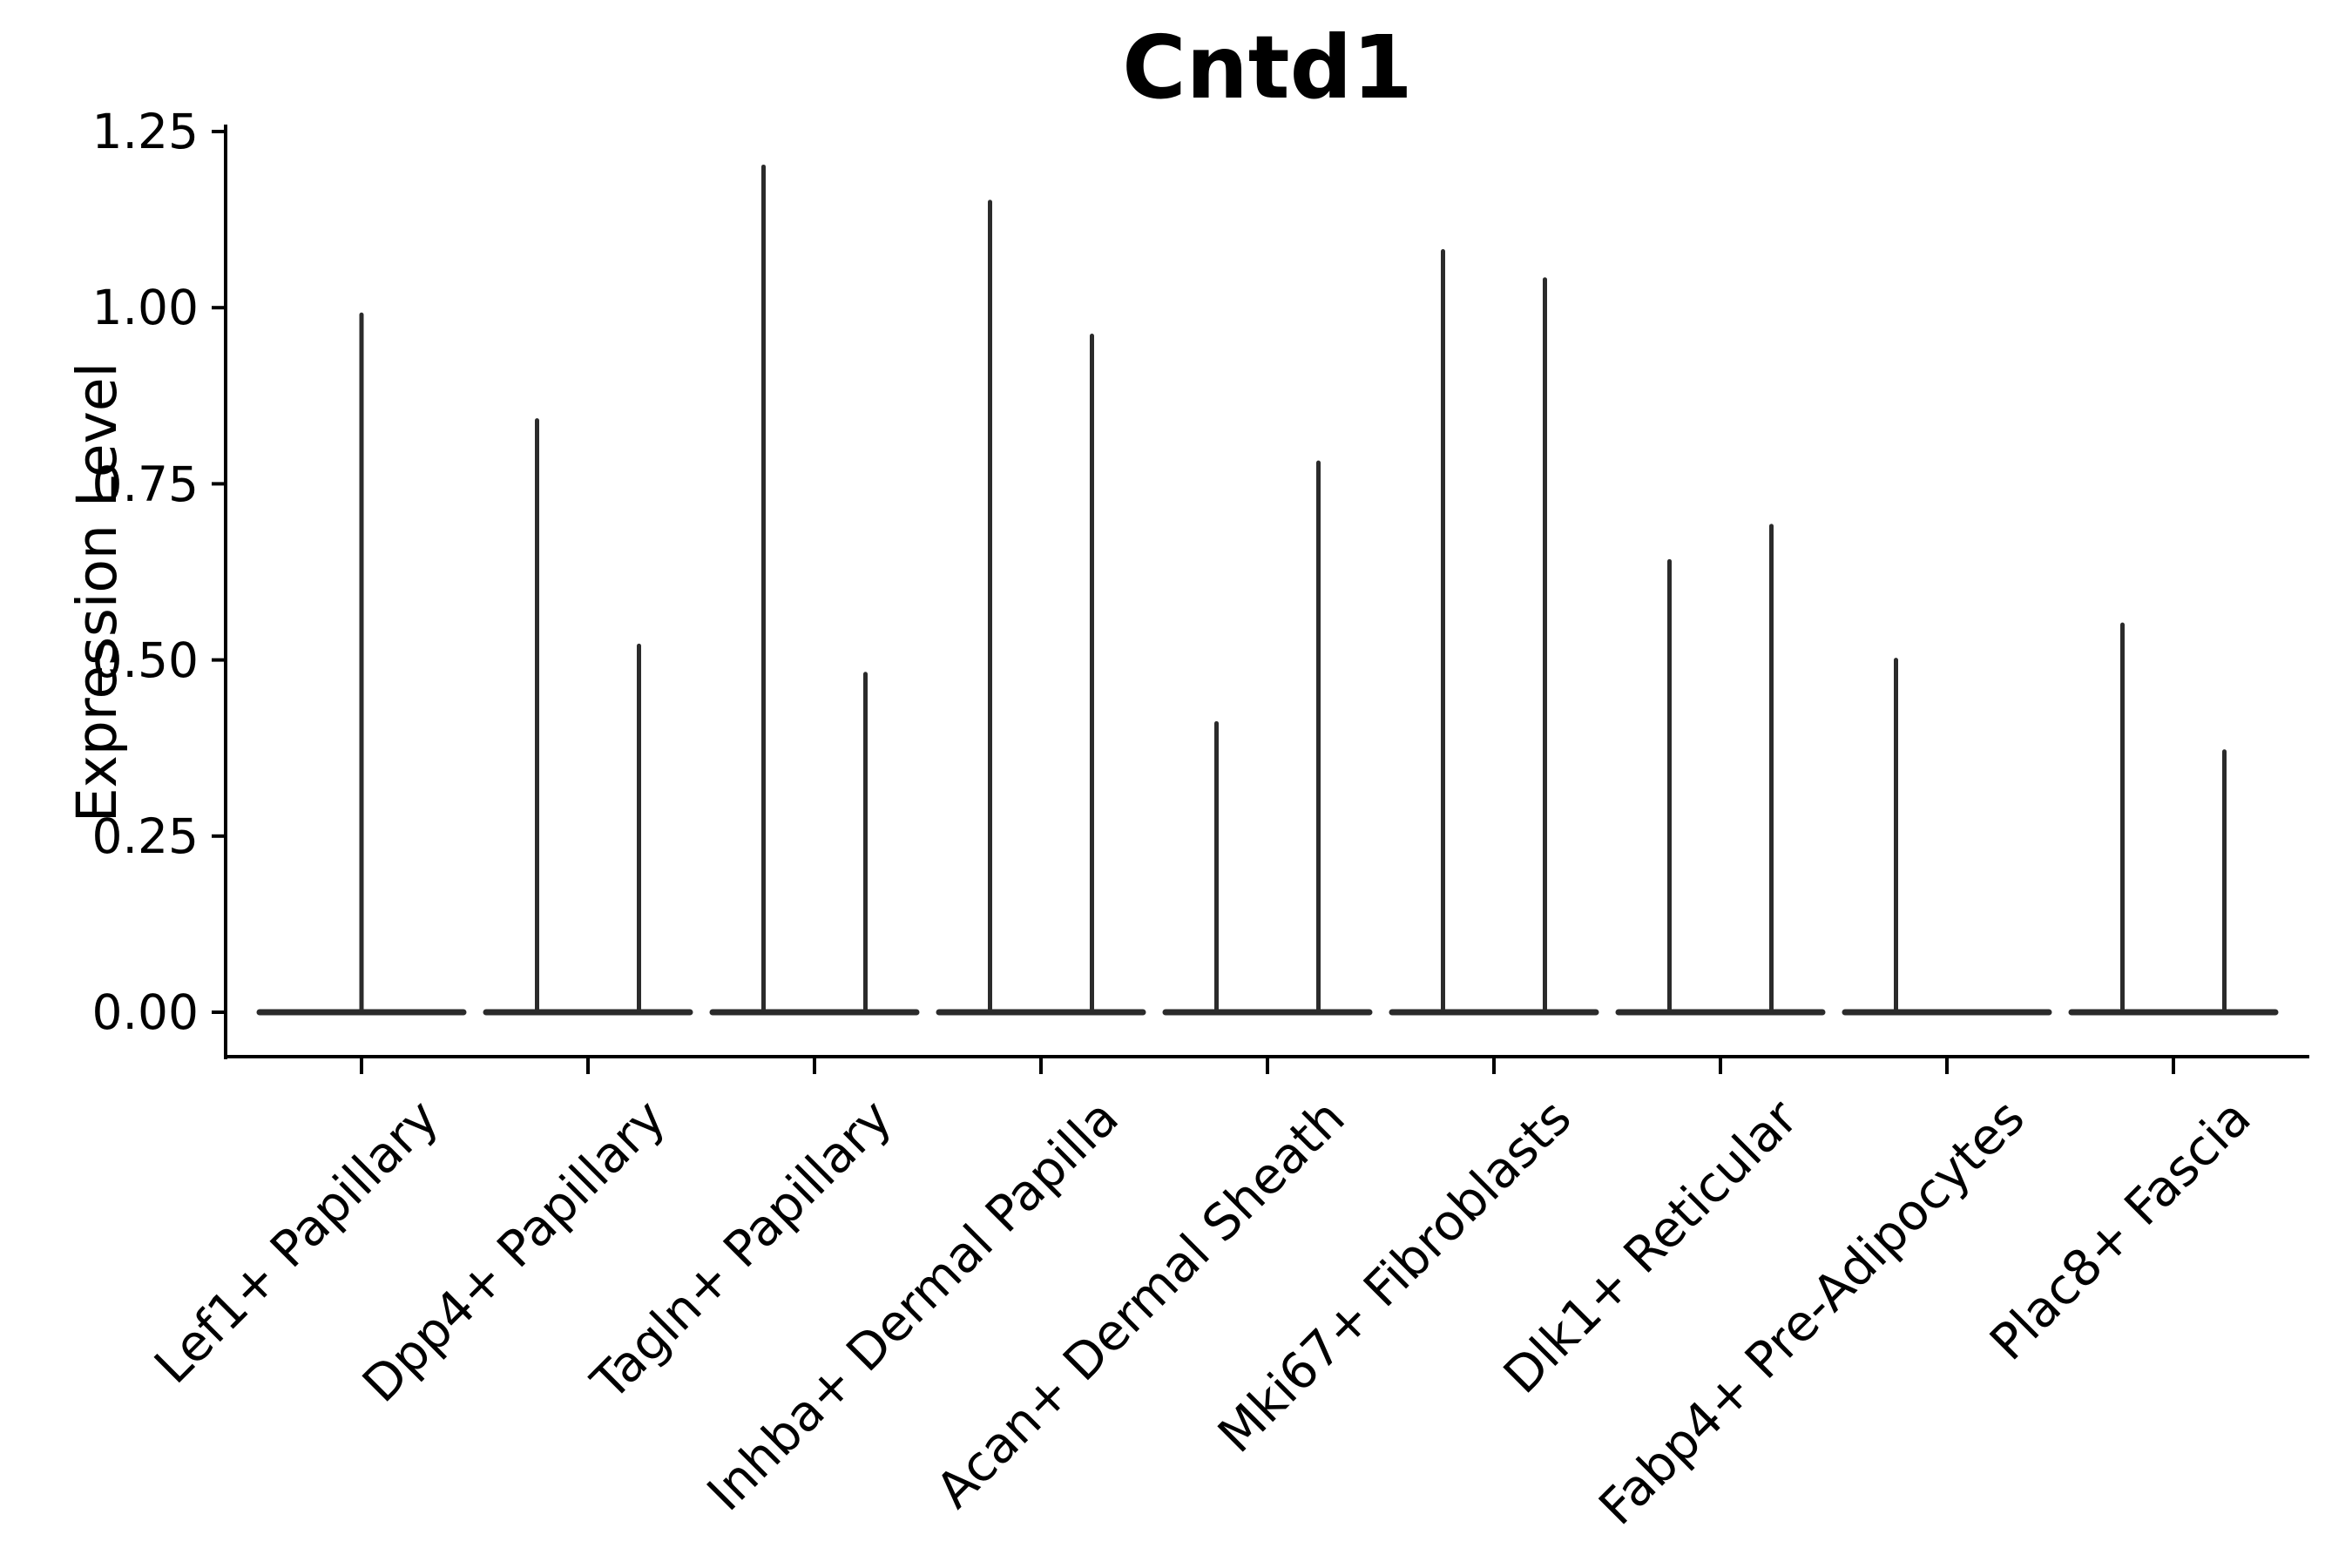 Image resolution: width=2352 pixels, height=1568 pixels. What do you see at coordinates (1267, 67) in the screenshot?
I see `chart-title: Cntd1` at bounding box center [1267, 67].